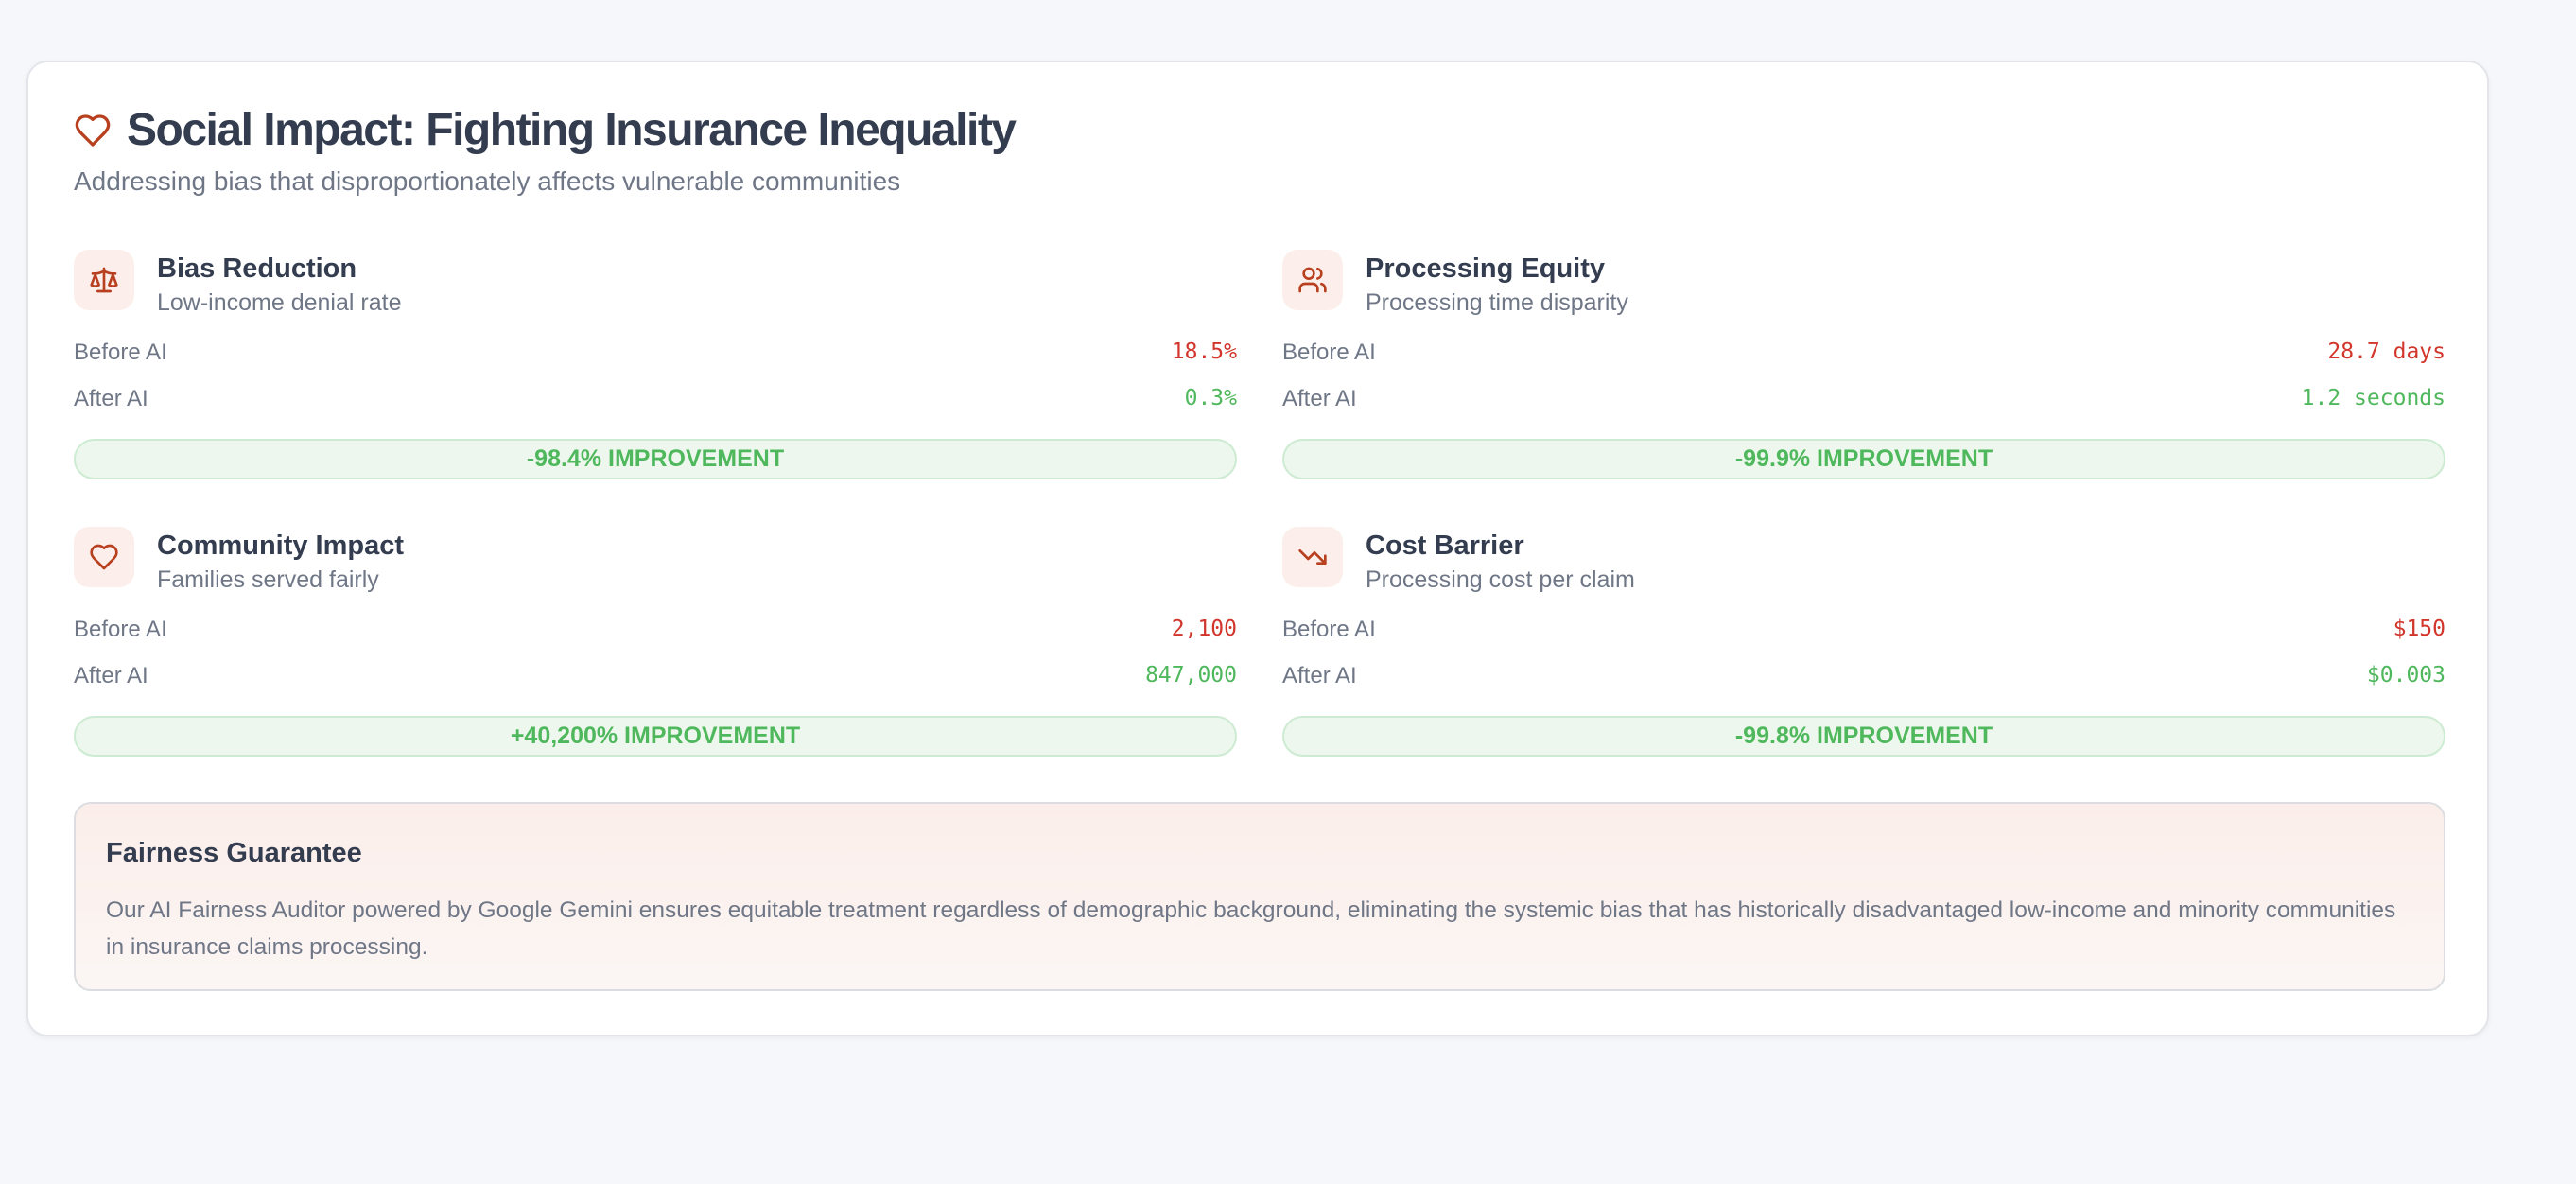 The width and height of the screenshot is (2576, 1184). I want to click on after-row: After AI 847,000, so click(655, 676).